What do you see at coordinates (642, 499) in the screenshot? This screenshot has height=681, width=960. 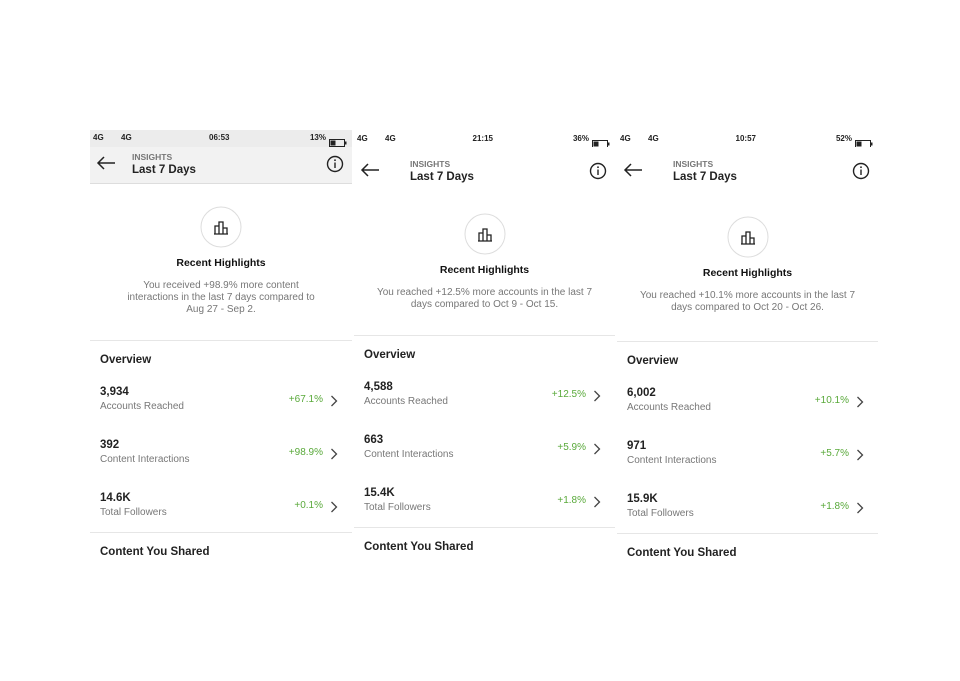 I see `metric-value: 15.9K` at bounding box center [642, 499].